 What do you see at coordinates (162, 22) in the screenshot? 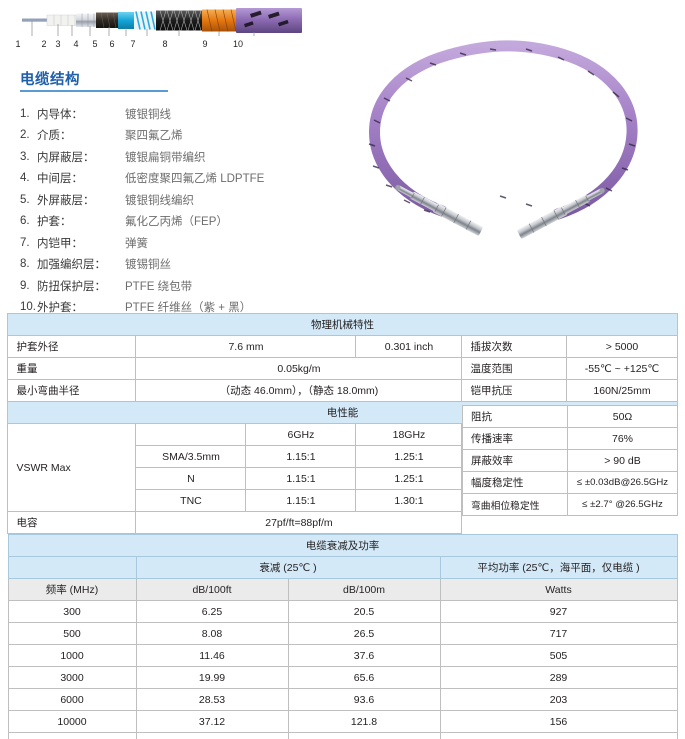
I see `cutaway-svg` at bounding box center [162, 22].